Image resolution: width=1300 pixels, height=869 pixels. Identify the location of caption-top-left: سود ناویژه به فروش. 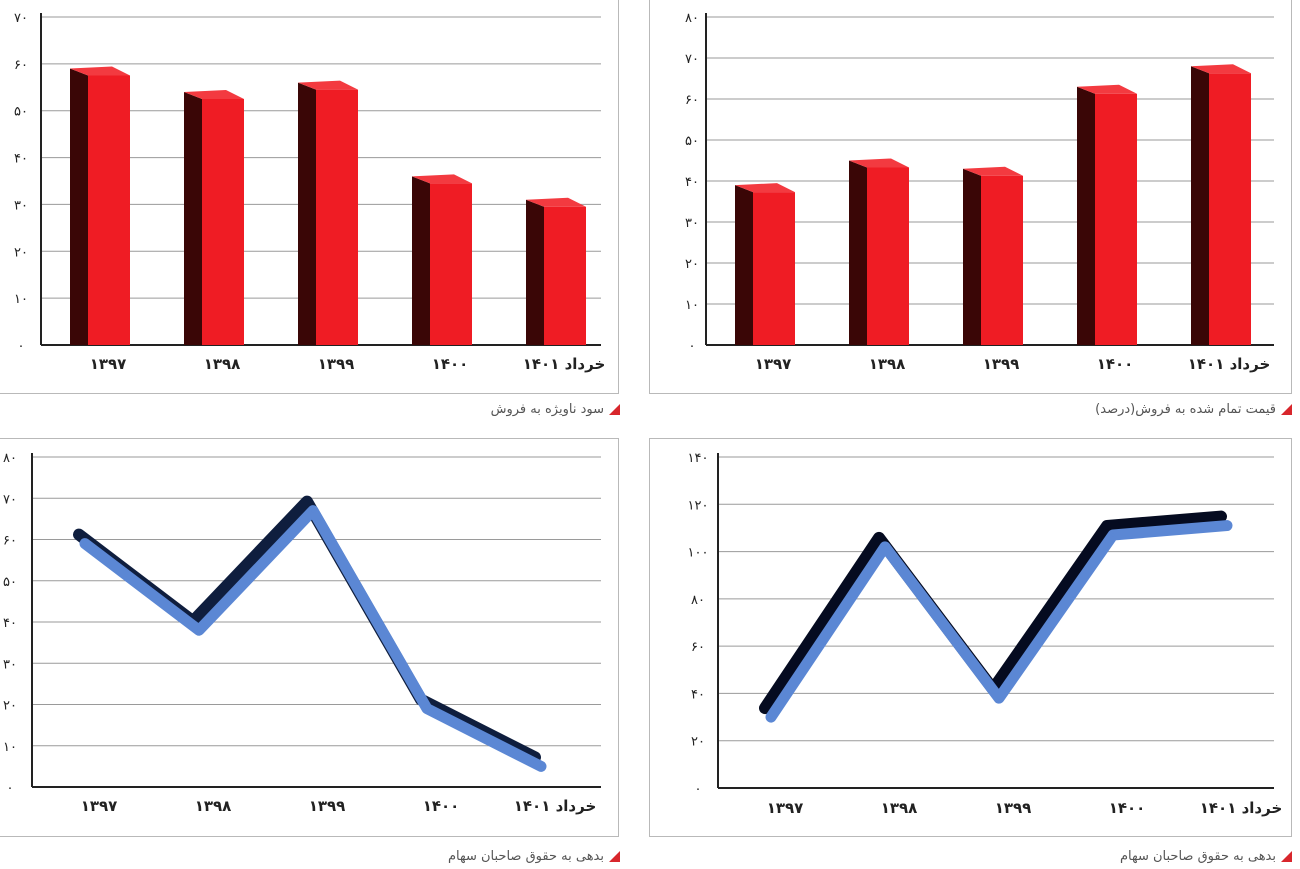
(555, 409).